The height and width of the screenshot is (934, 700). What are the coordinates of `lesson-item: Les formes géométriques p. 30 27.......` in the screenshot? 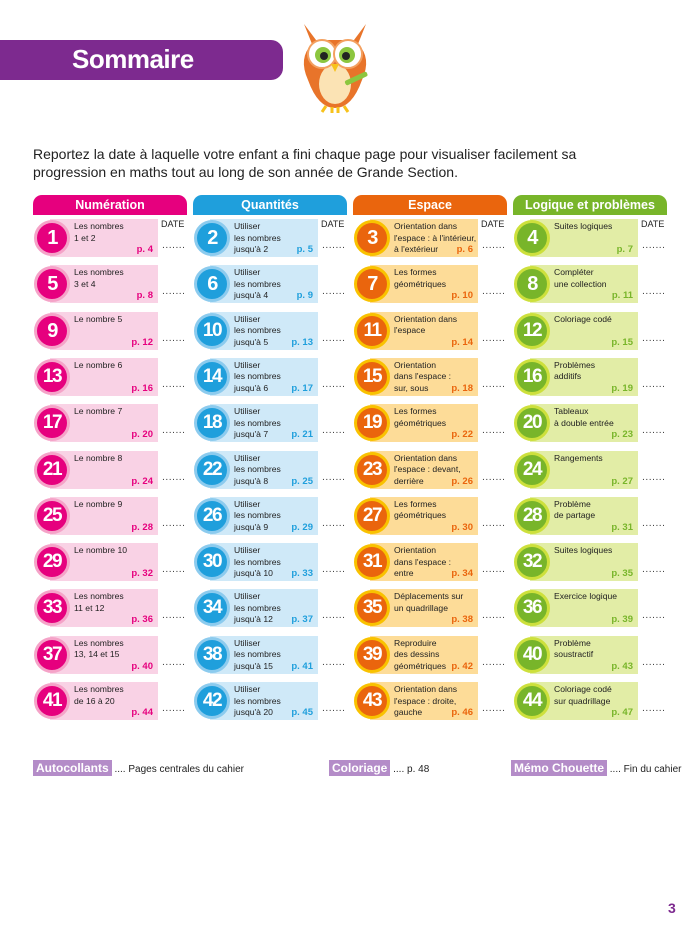 It's located at (431, 515).